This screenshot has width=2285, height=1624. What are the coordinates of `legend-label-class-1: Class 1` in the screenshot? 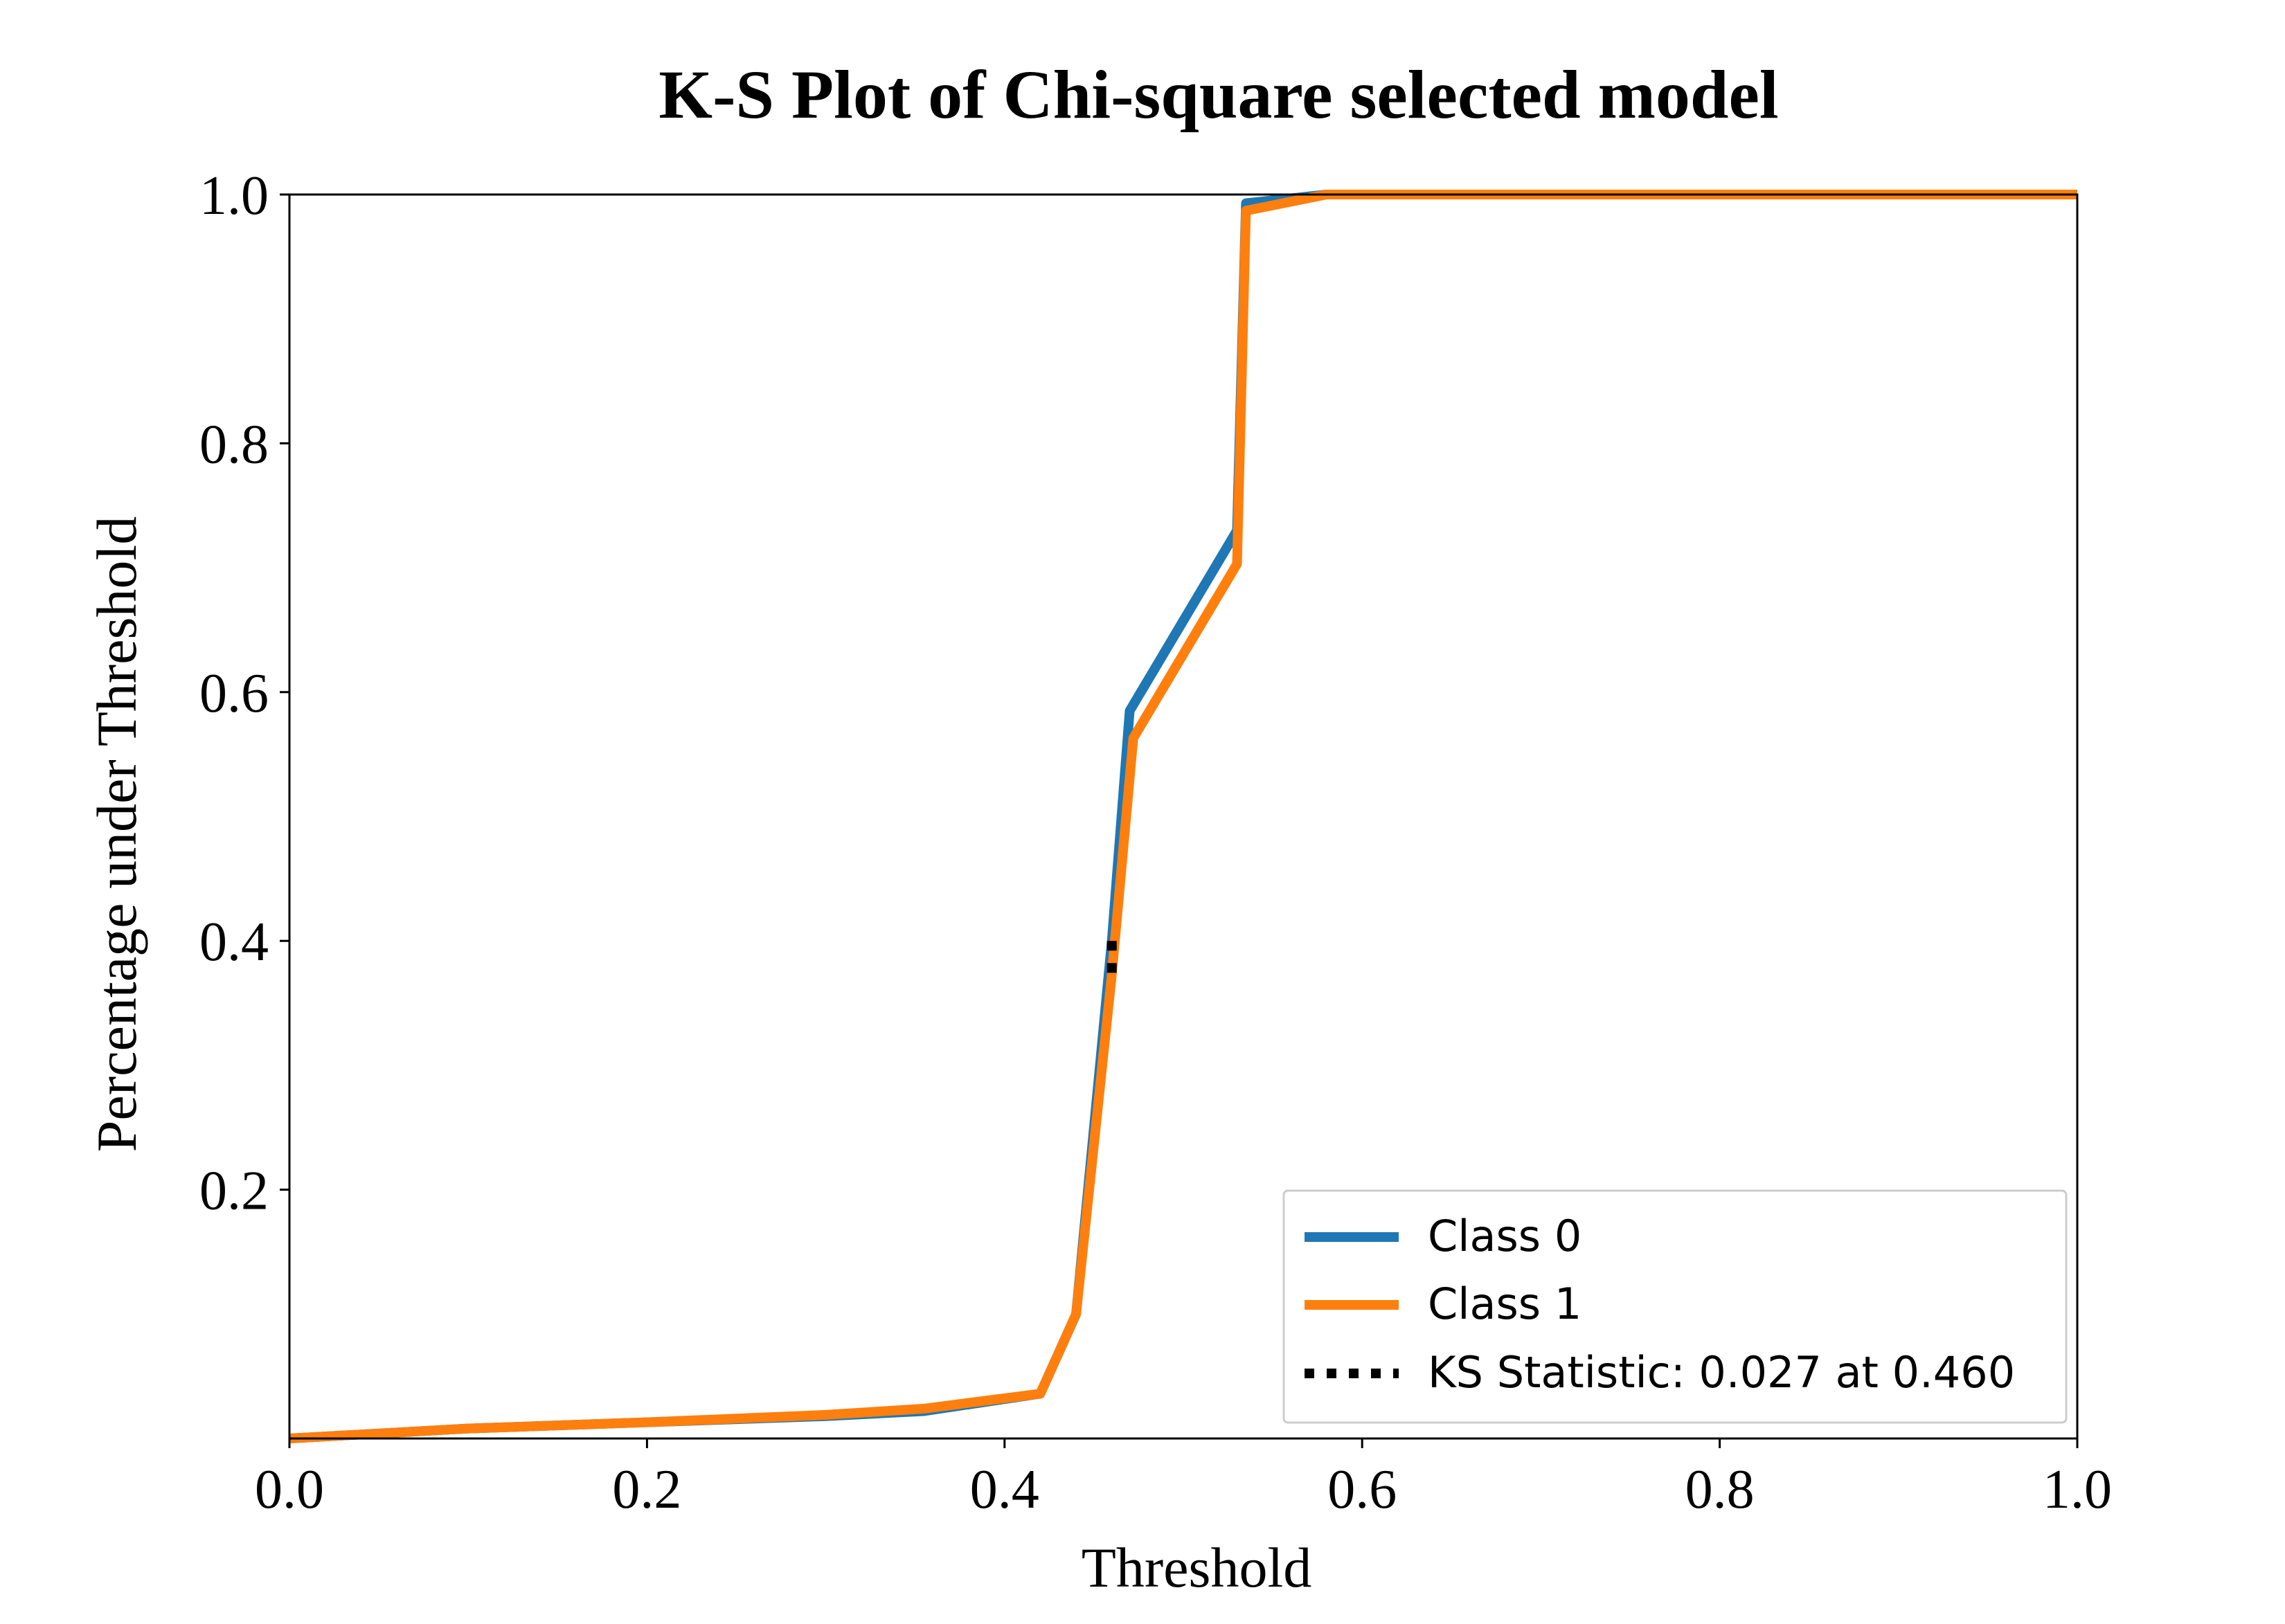 It's located at (1504, 1304).